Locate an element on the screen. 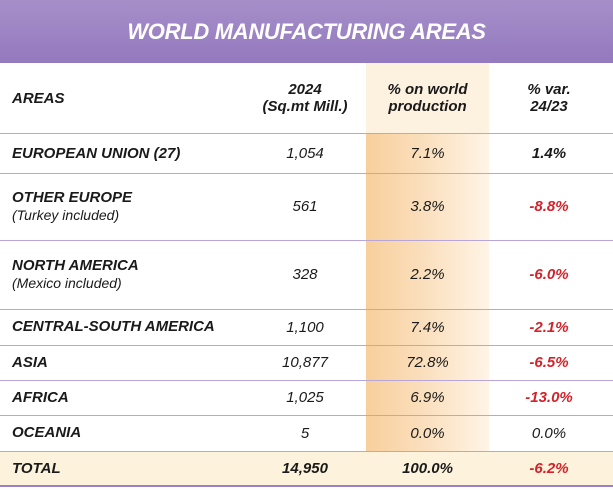 This screenshot has width=613, height=495. table-row: ASIA 10,877 72.8% -6.5% is located at coordinates (306, 363).